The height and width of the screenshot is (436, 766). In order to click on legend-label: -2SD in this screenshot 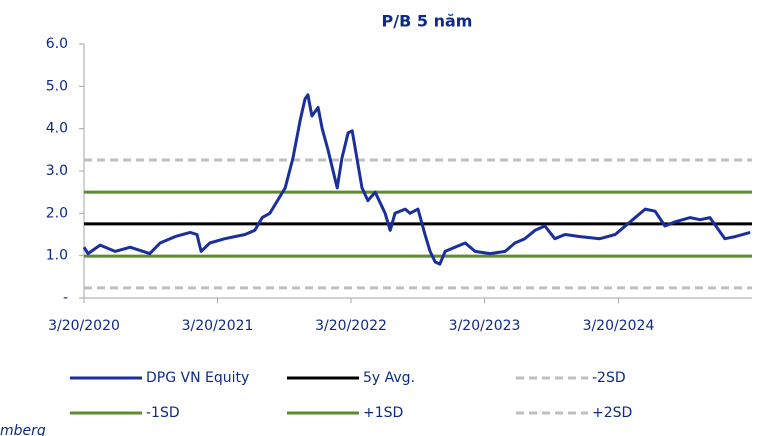, I will do `click(609, 378)`.